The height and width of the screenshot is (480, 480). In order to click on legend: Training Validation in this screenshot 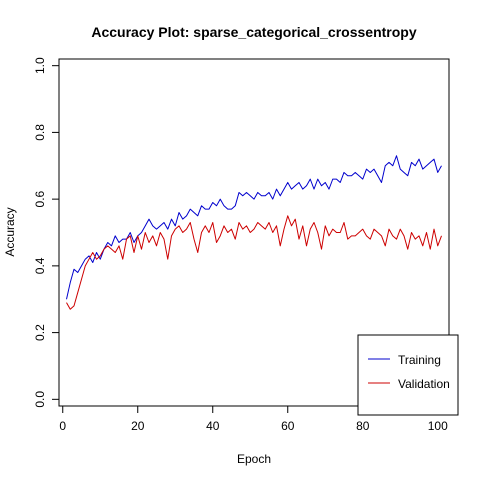, I will do `click(408, 375)`.